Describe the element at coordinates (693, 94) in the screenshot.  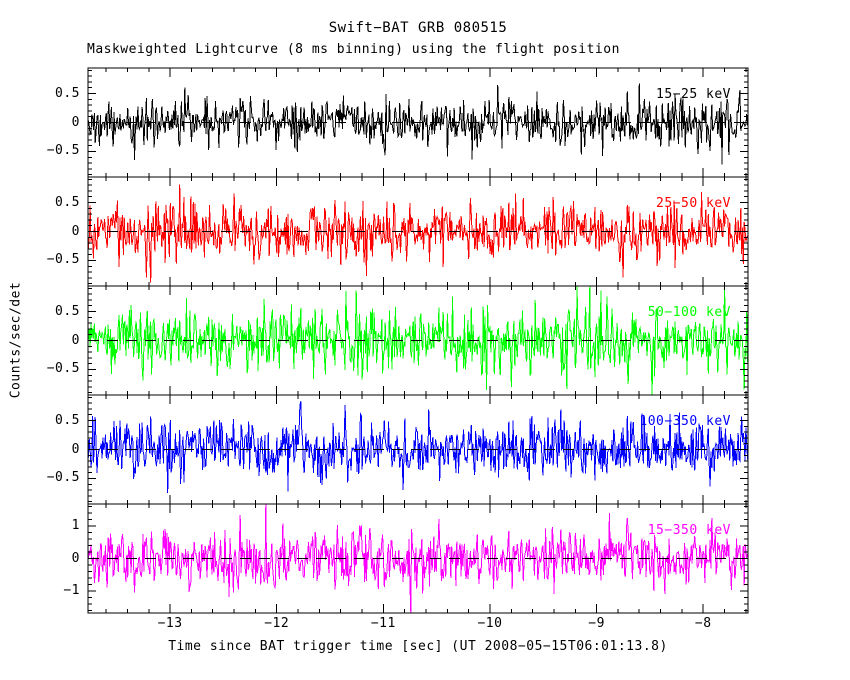
I see `band-label: 15−25 keV` at that location.